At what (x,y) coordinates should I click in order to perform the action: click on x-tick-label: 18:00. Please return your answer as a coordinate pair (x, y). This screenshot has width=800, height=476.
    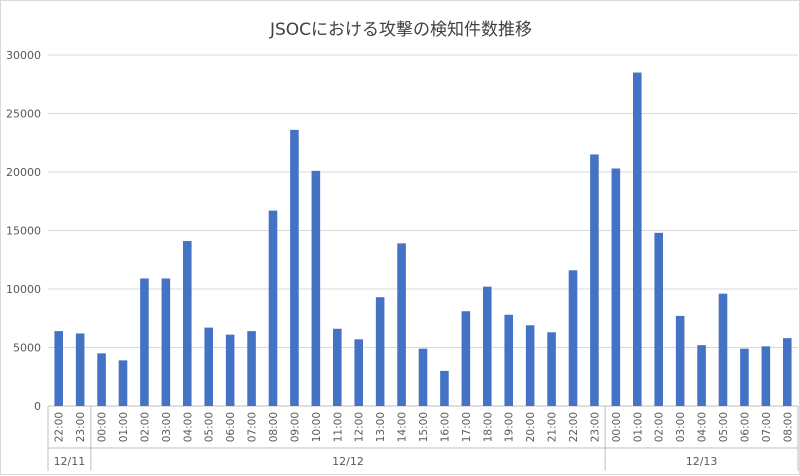
    Looking at the image, I should click on (488, 427).